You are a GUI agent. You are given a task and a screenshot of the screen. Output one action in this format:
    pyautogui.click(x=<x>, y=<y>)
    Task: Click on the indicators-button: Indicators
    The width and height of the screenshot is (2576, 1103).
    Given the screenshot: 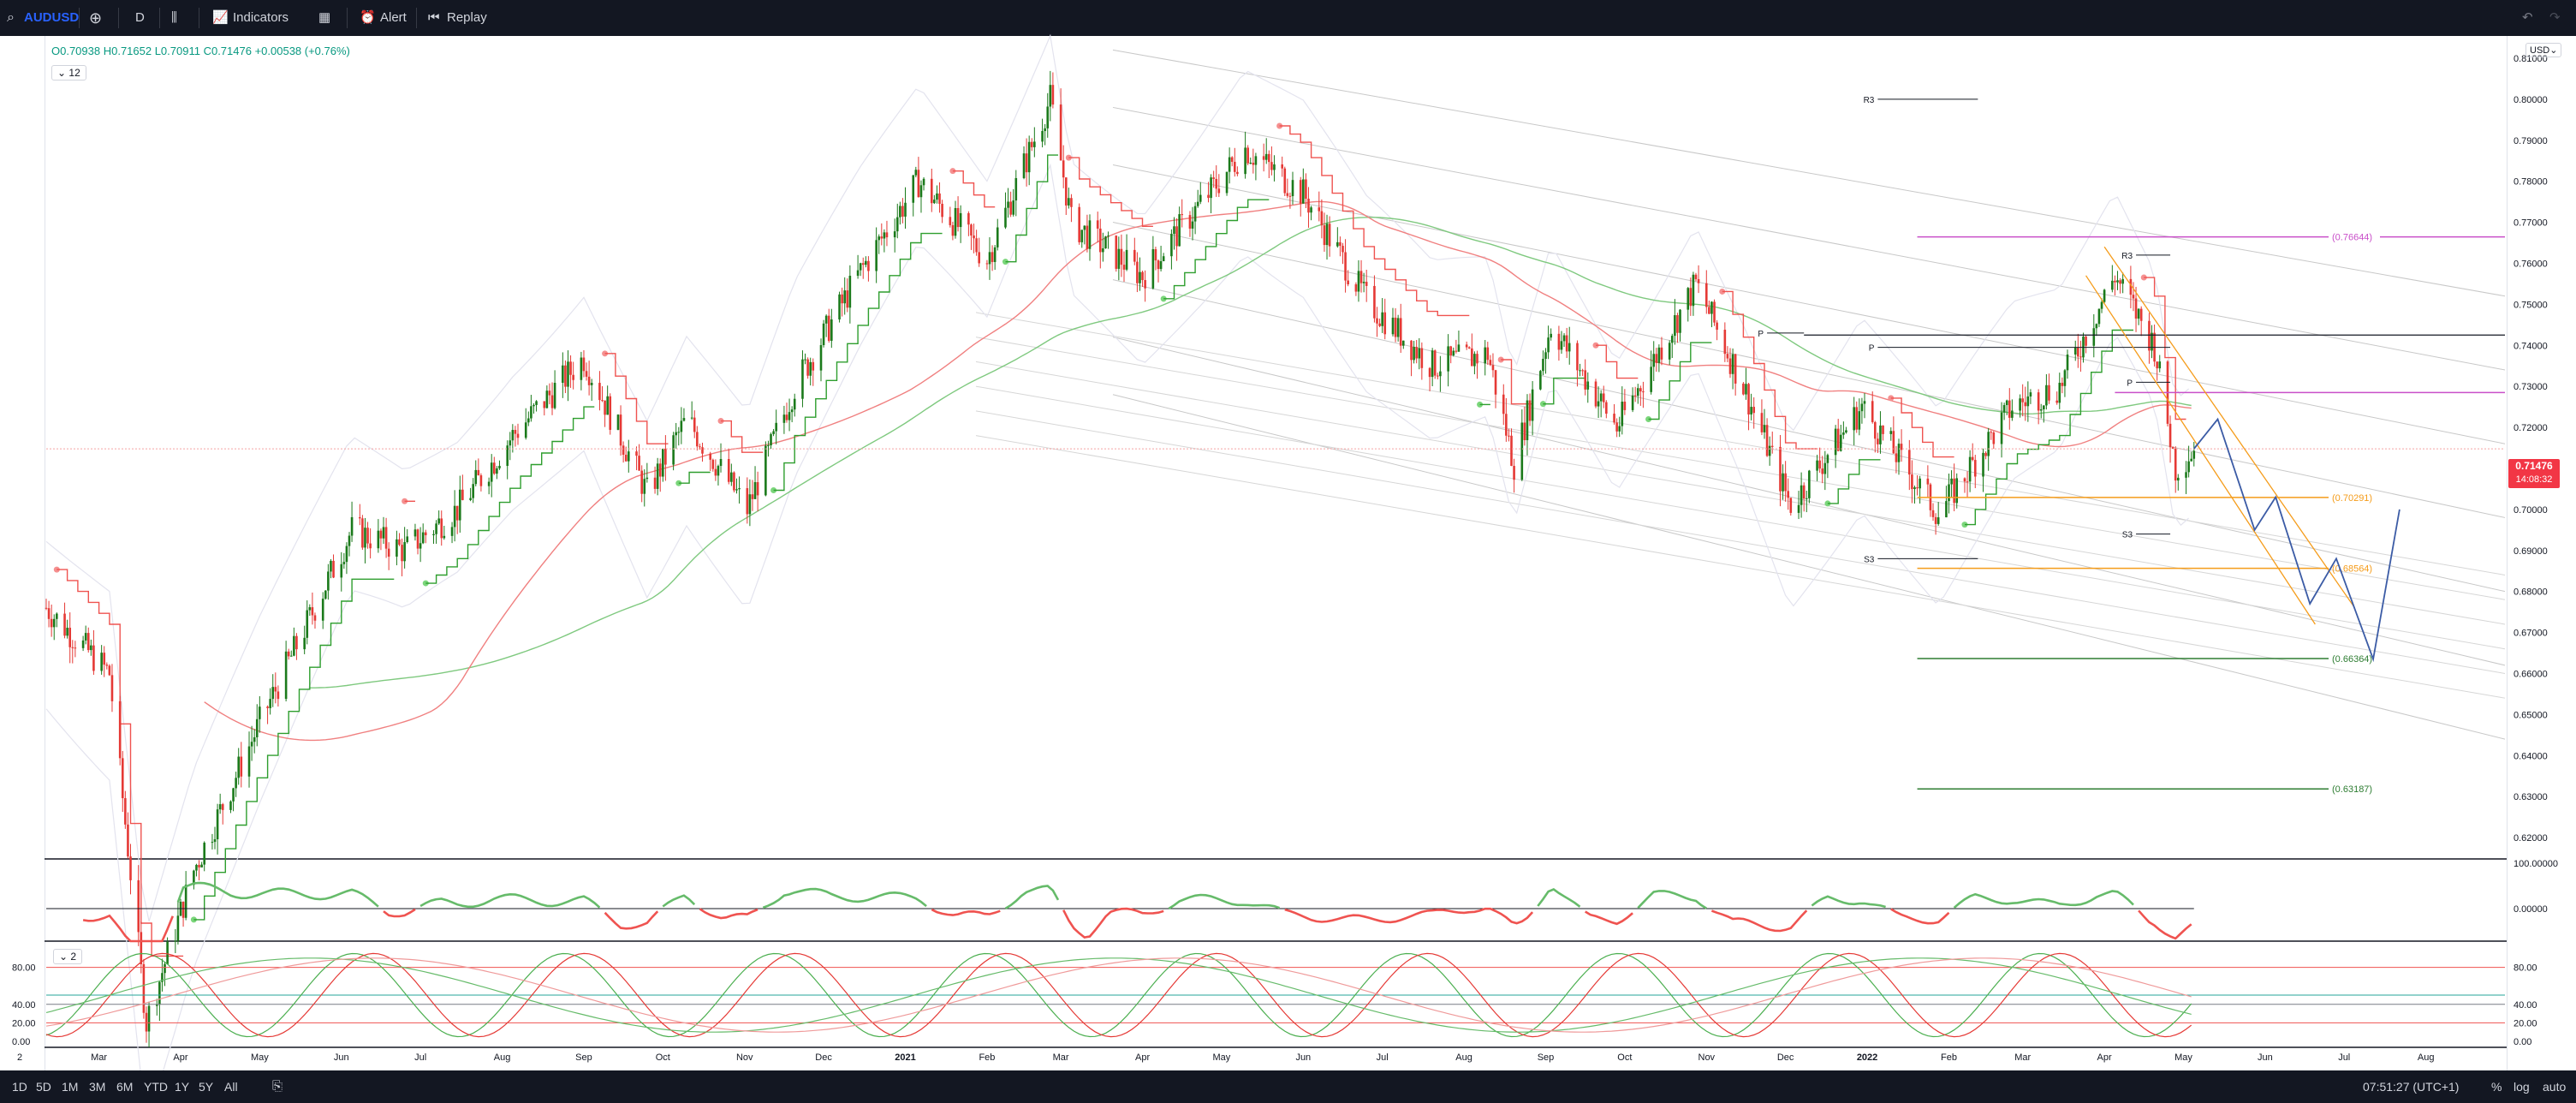 What is the action you would take?
    pyautogui.click(x=261, y=17)
    